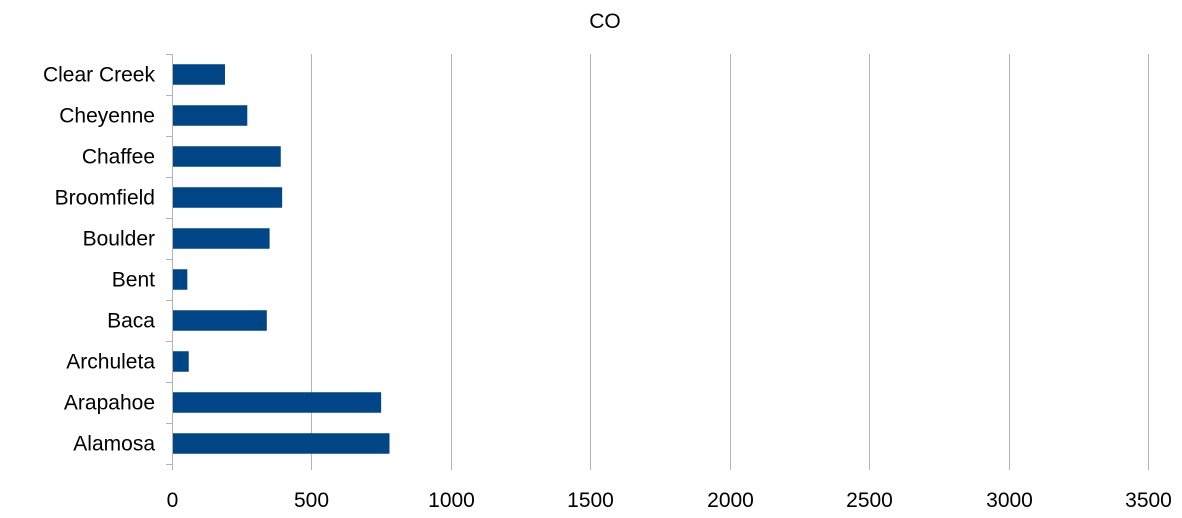 This screenshot has height=518, width=1182. I want to click on bar-broomfield, so click(228, 197).